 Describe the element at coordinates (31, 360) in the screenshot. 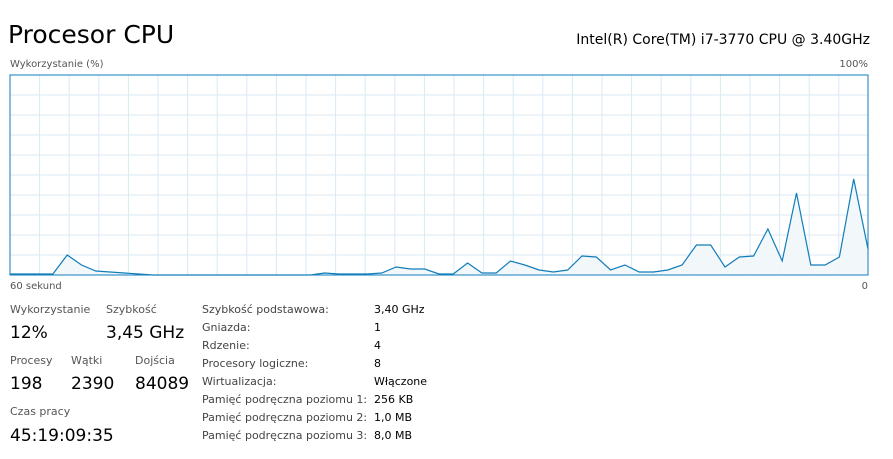

I see `stat-label: Procesy` at that location.